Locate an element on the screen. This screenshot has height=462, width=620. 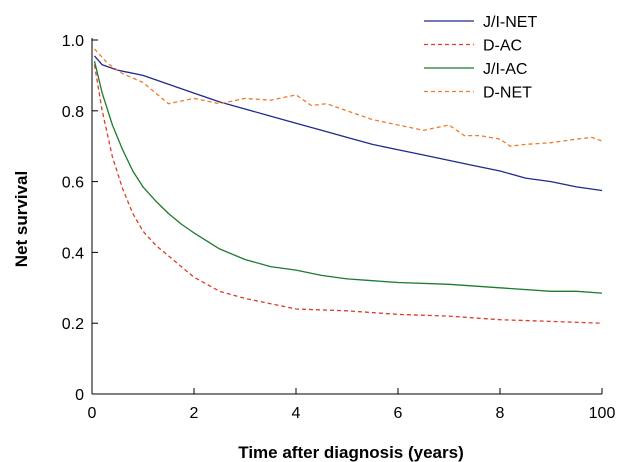
y-axis-title: Net survival is located at coordinates (21, 219).